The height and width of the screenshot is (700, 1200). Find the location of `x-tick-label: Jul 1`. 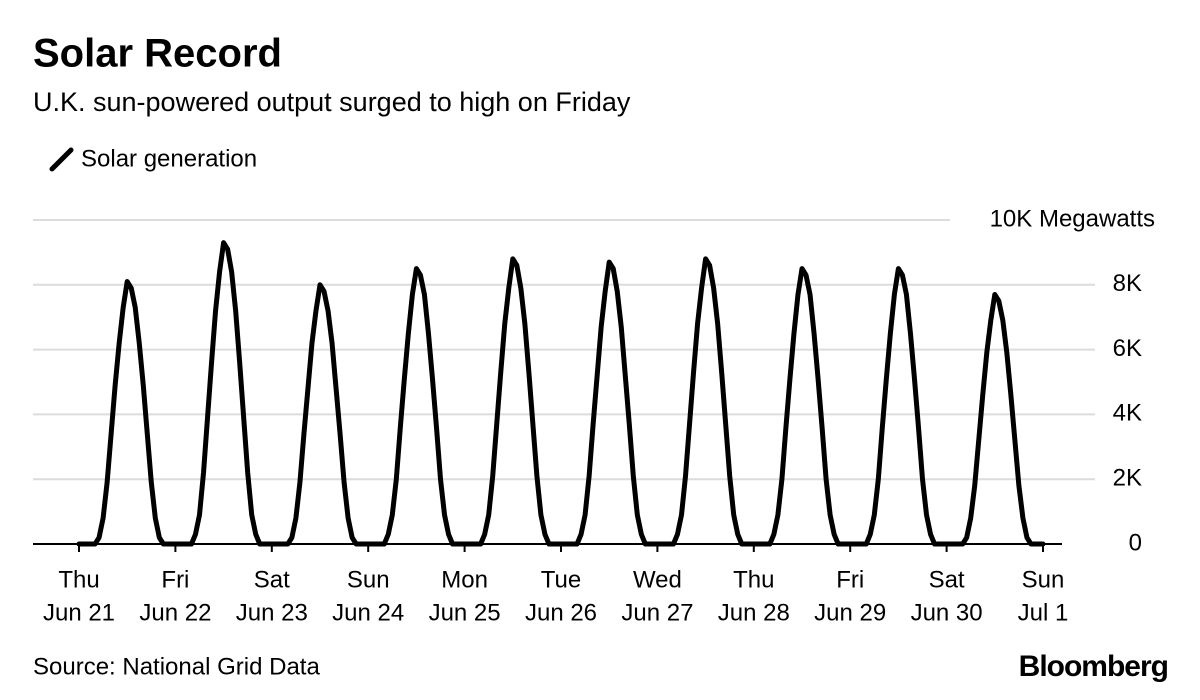

x-tick-label: Jul 1 is located at coordinates (1043, 612).